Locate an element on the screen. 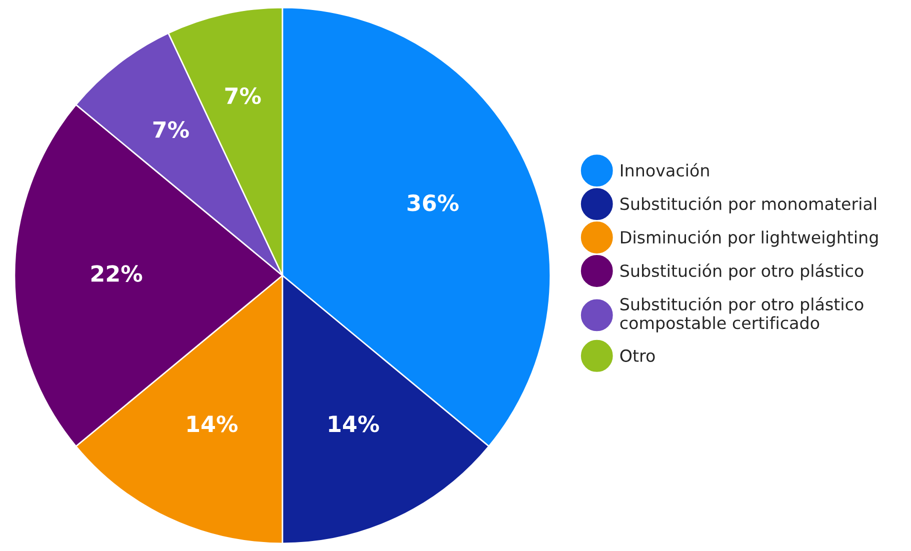 Image resolution: width=911 pixels, height=551 pixels. legend-label: Otro is located at coordinates (637, 355).